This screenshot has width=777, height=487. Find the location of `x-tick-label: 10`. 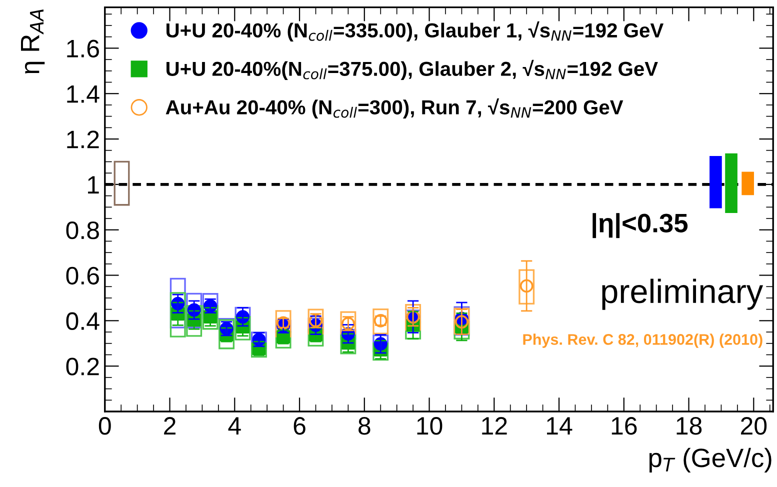

x-tick-label: 10 is located at coordinates (429, 426).